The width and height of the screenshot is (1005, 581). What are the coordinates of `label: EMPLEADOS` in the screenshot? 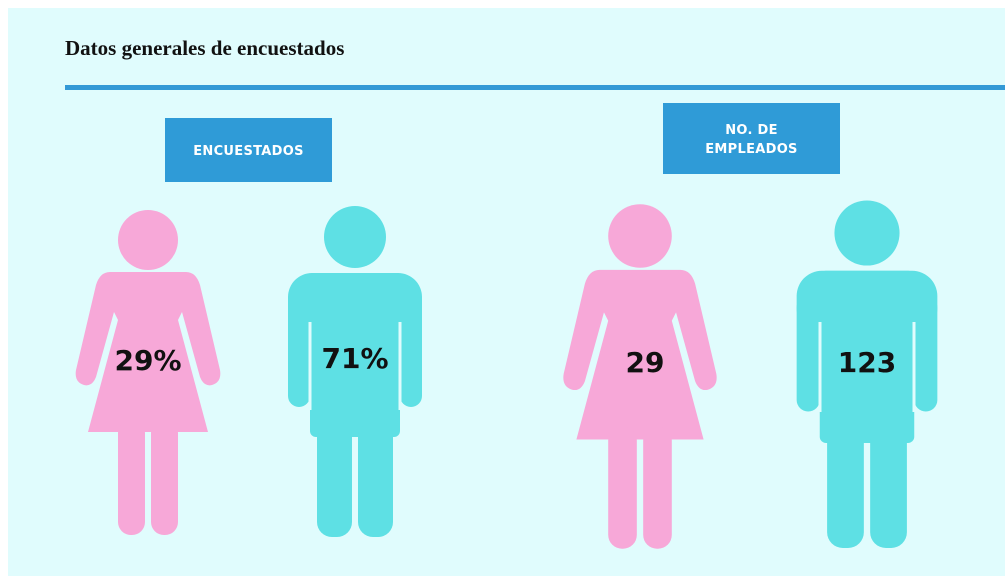 It's located at (751, 149).